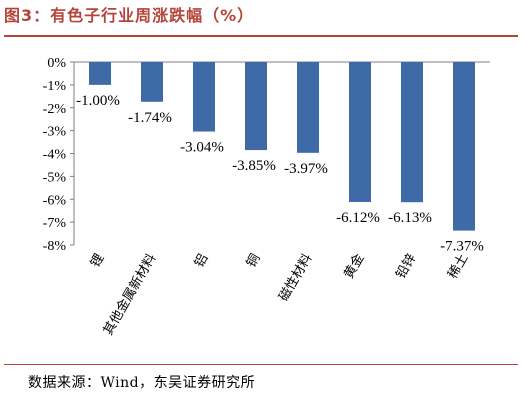 The height and width of the screenshot is (402, 522). I want to click on data-label: -1.74%, so click(150, 118).